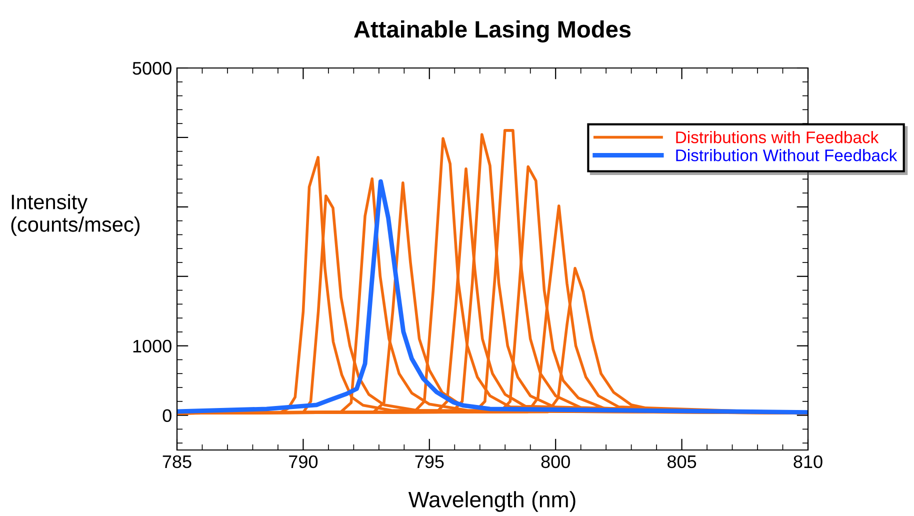 This screenshot has width=914, height=516. What do you see at coordinates (152, 68) in the screenshot?
I see `y-tick-label: 5000` at bounding box center [152, 68].